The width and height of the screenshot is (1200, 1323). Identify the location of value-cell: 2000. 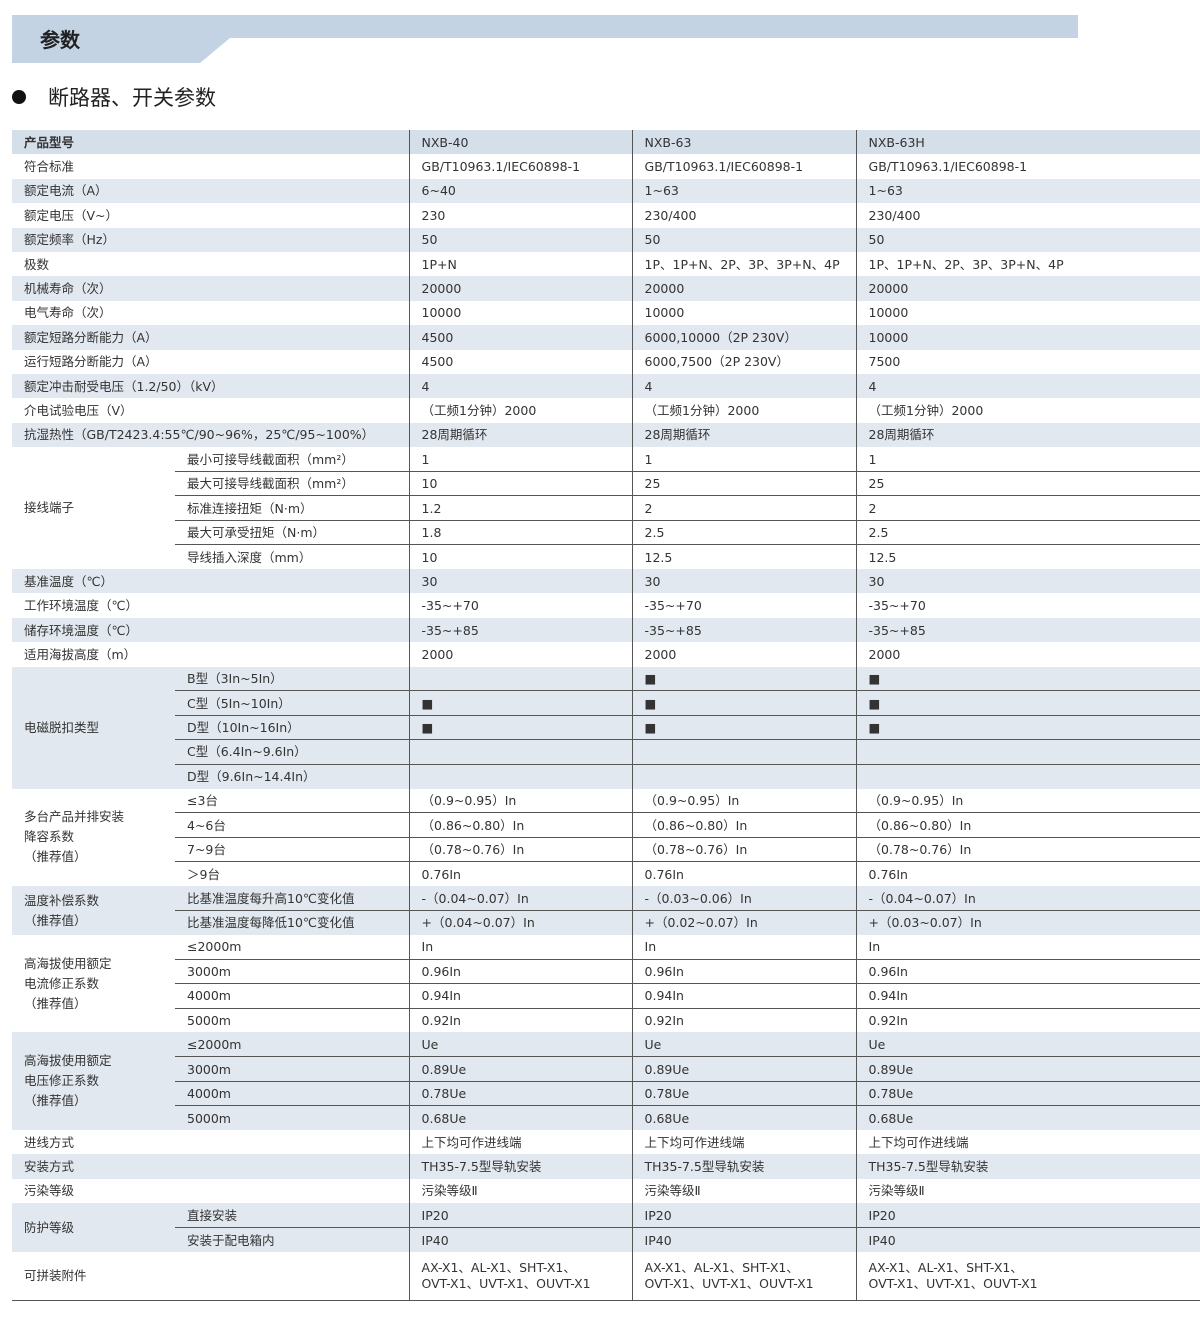
(520, 654).